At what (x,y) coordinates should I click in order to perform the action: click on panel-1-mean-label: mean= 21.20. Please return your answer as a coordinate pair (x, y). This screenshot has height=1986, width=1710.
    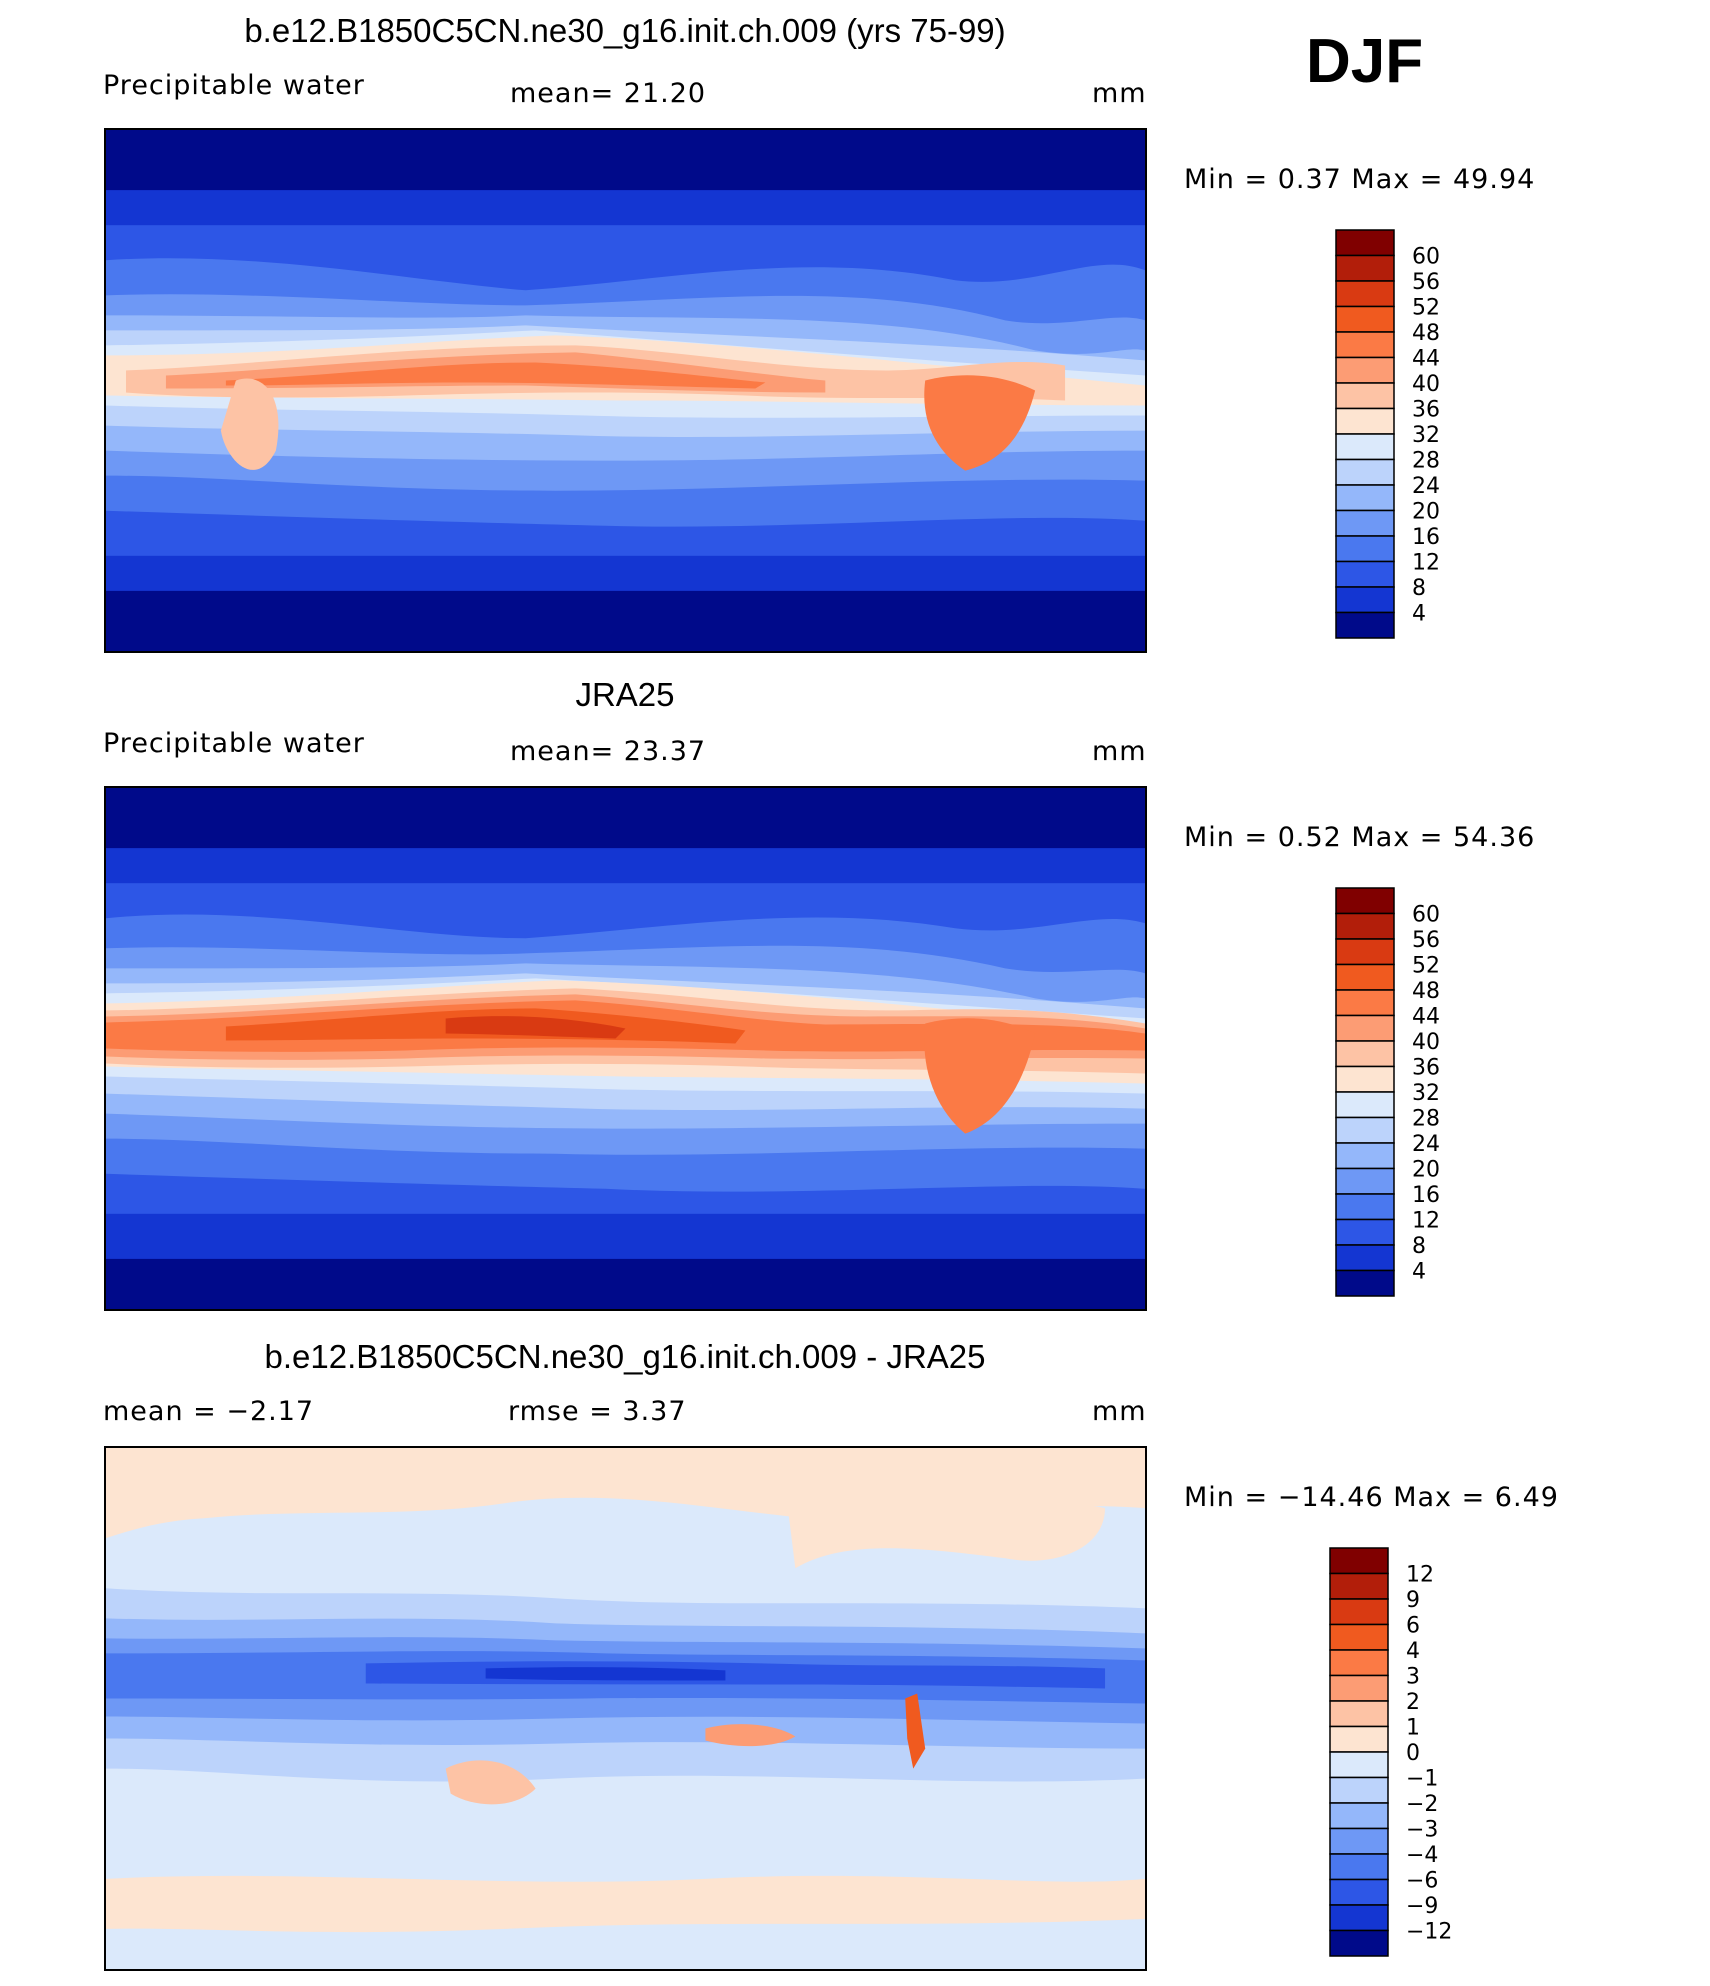
    Looking at the image, I should click on (608, 93).